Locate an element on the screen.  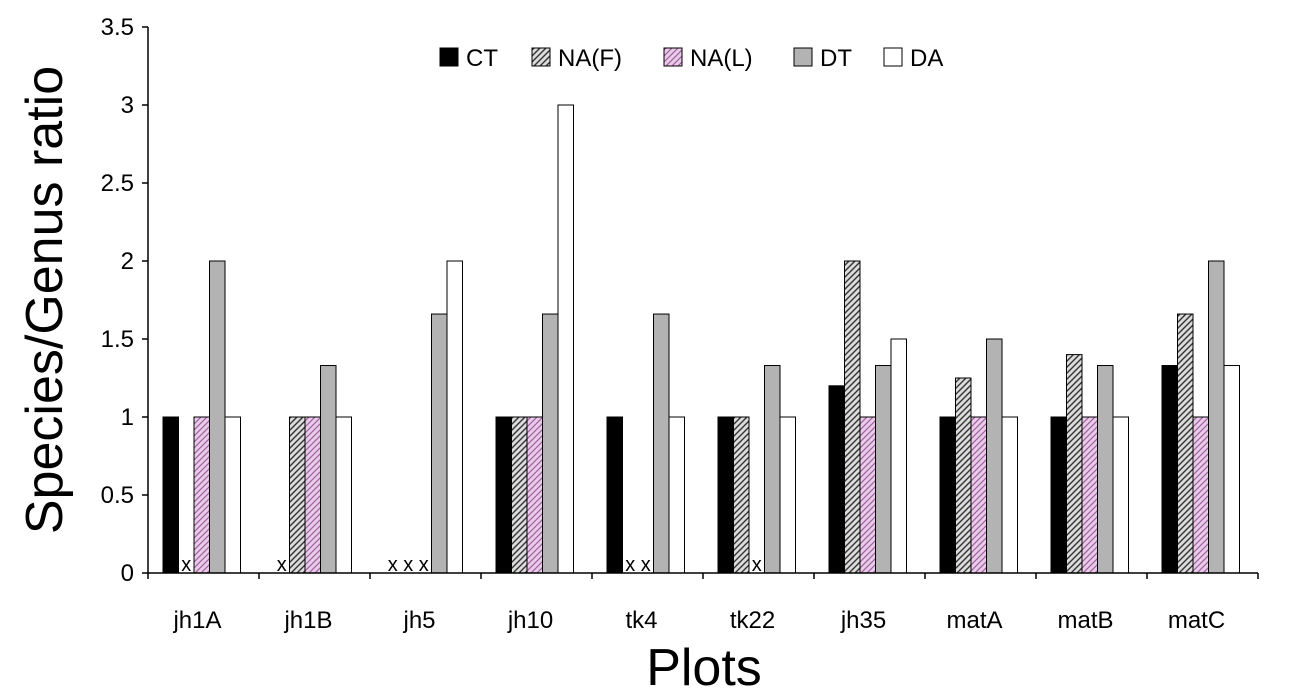
x-tick-label-jh1b: jh1B is located at coordinates (307, 620).